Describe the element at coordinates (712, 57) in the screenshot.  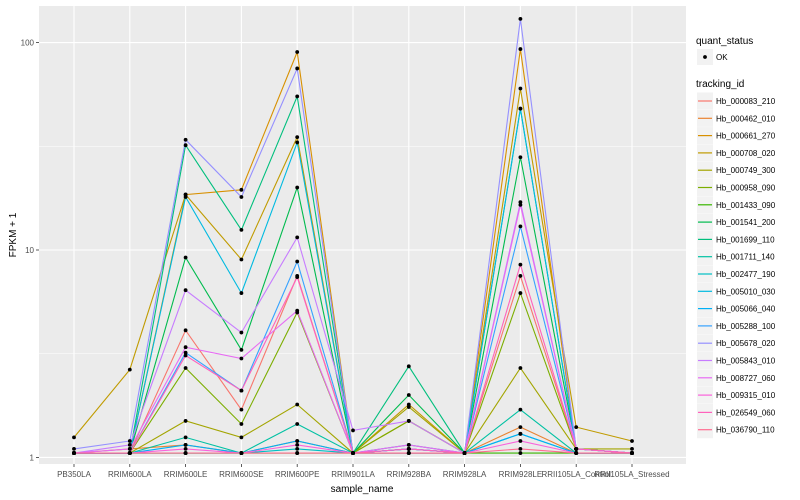
I see `shape-legend-items: OK` at that location.